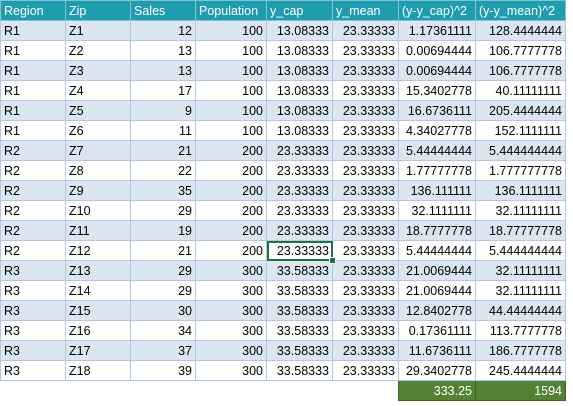  Describe the element at coordinates (98, 30) in the screenshot. I see `data-cell: Z1` at that location.